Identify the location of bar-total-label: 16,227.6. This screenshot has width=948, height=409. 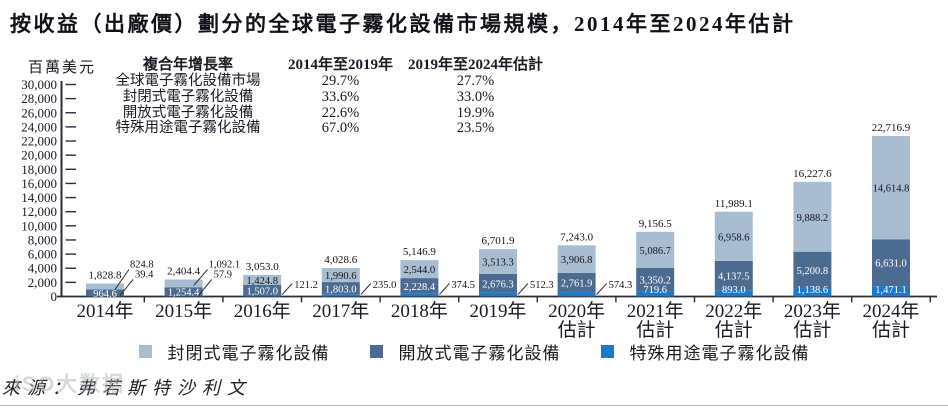
(812, 174).